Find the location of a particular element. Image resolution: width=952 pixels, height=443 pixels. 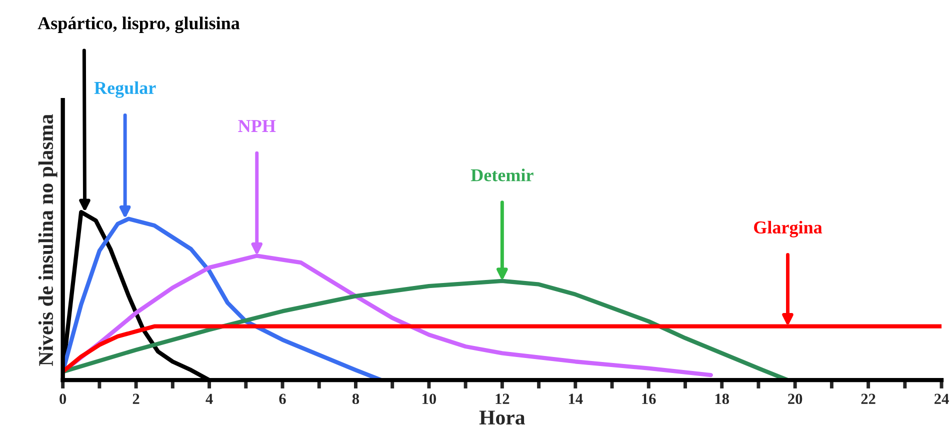

annotation: NPH is located at coordinates (257, 126).